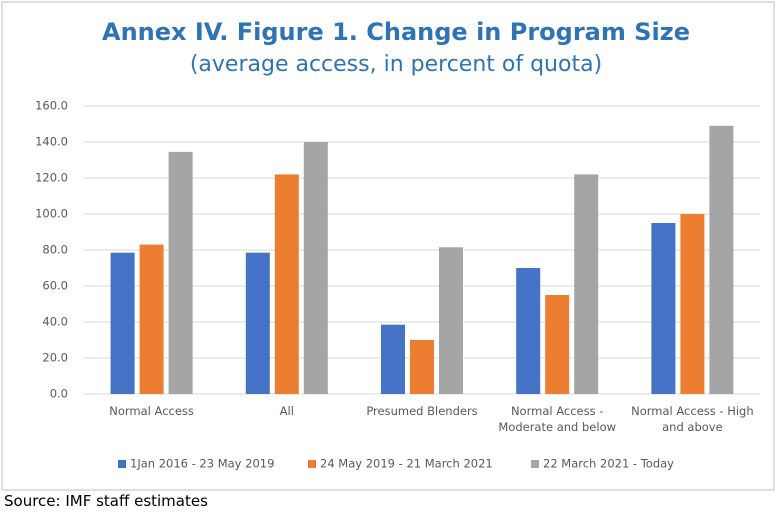 This screenshot has height=512, width=777. What do you see at coordinates (55, 358) in the screenshot?
I see `y-tick-label: 20.0` at bounding box center [55, 358].